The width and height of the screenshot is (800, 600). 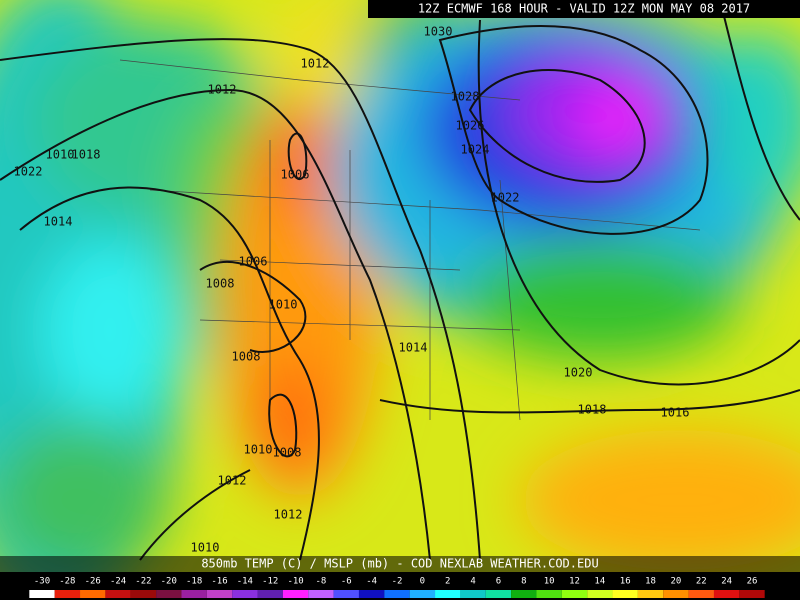 What do you see at coordinates (574, 582) in the screenshot?
I see `colorbar-label: 12` at bounding box center [574, 582].